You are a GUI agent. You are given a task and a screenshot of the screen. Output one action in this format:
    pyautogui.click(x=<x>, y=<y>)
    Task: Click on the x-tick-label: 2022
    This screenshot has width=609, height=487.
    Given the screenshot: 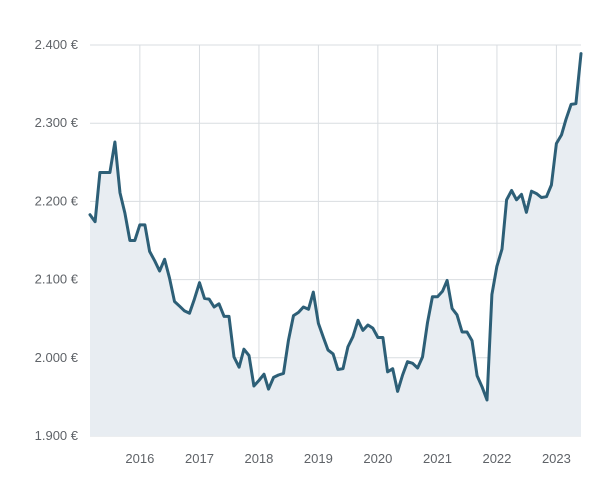 What is the action you would take?
    pyautogui.click(x=496, y=458)
    